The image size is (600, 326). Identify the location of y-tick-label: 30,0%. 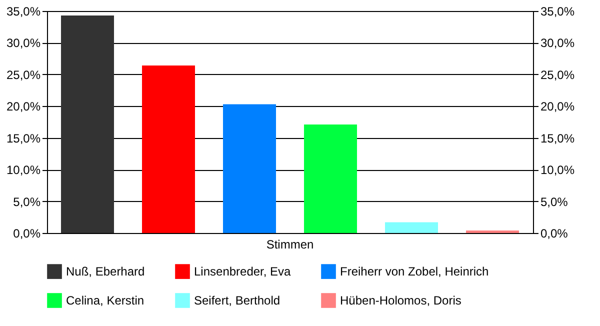
(23, 43).